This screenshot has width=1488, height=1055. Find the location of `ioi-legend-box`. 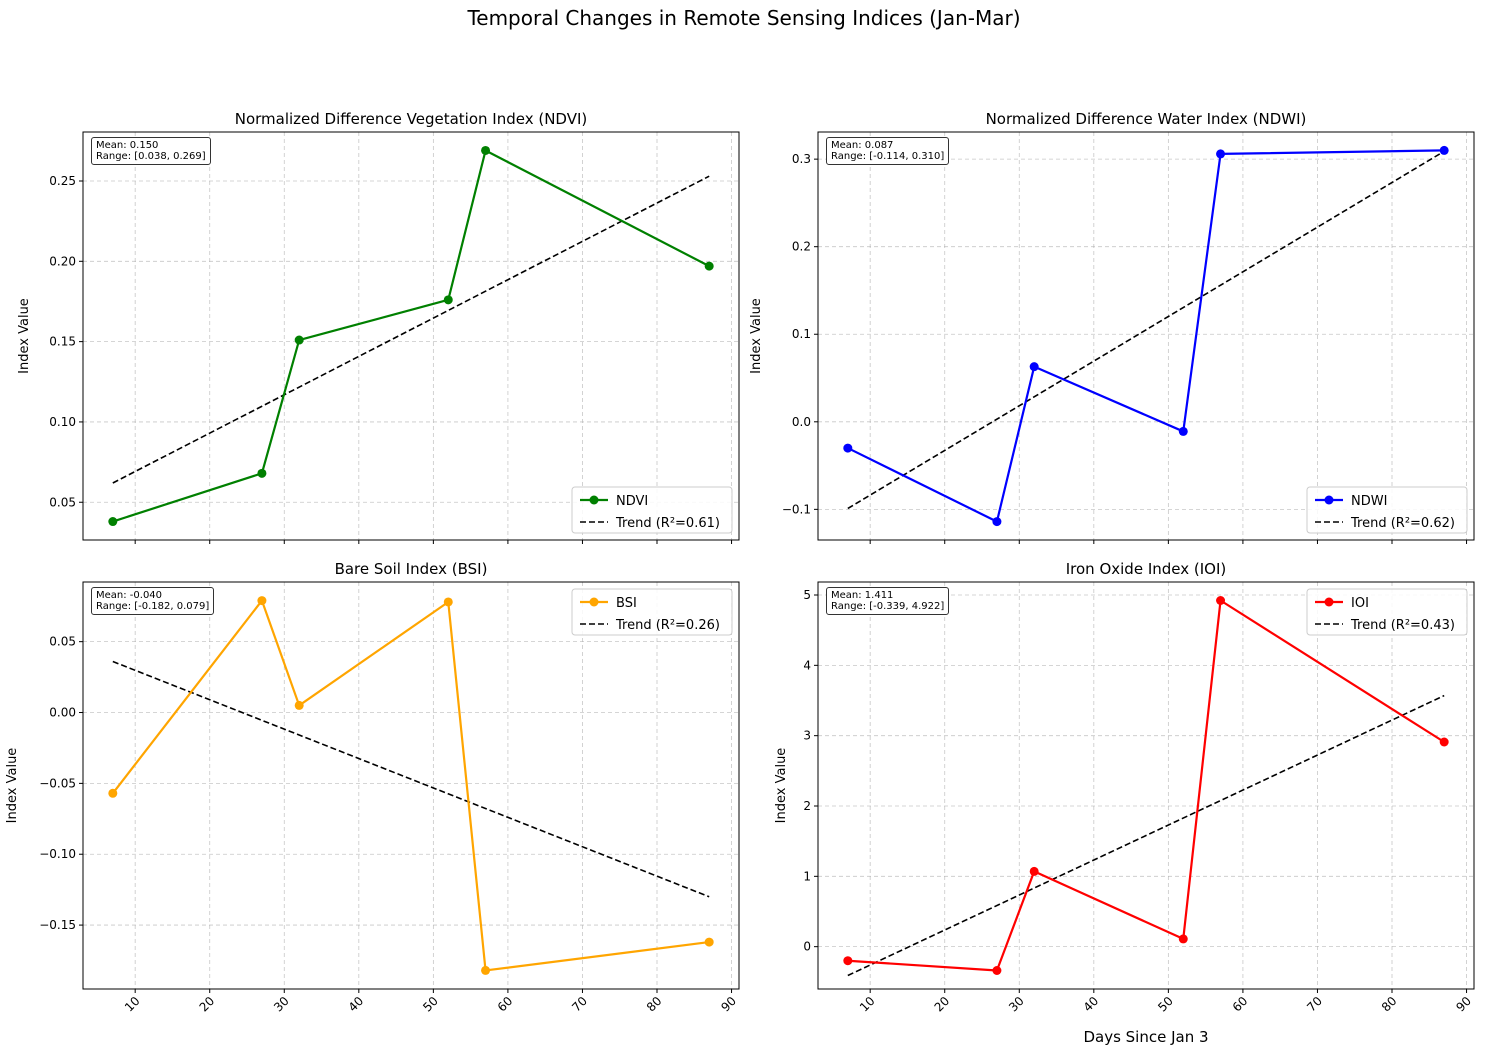

ioi-legend-box is located at coordinates (1387, 612).